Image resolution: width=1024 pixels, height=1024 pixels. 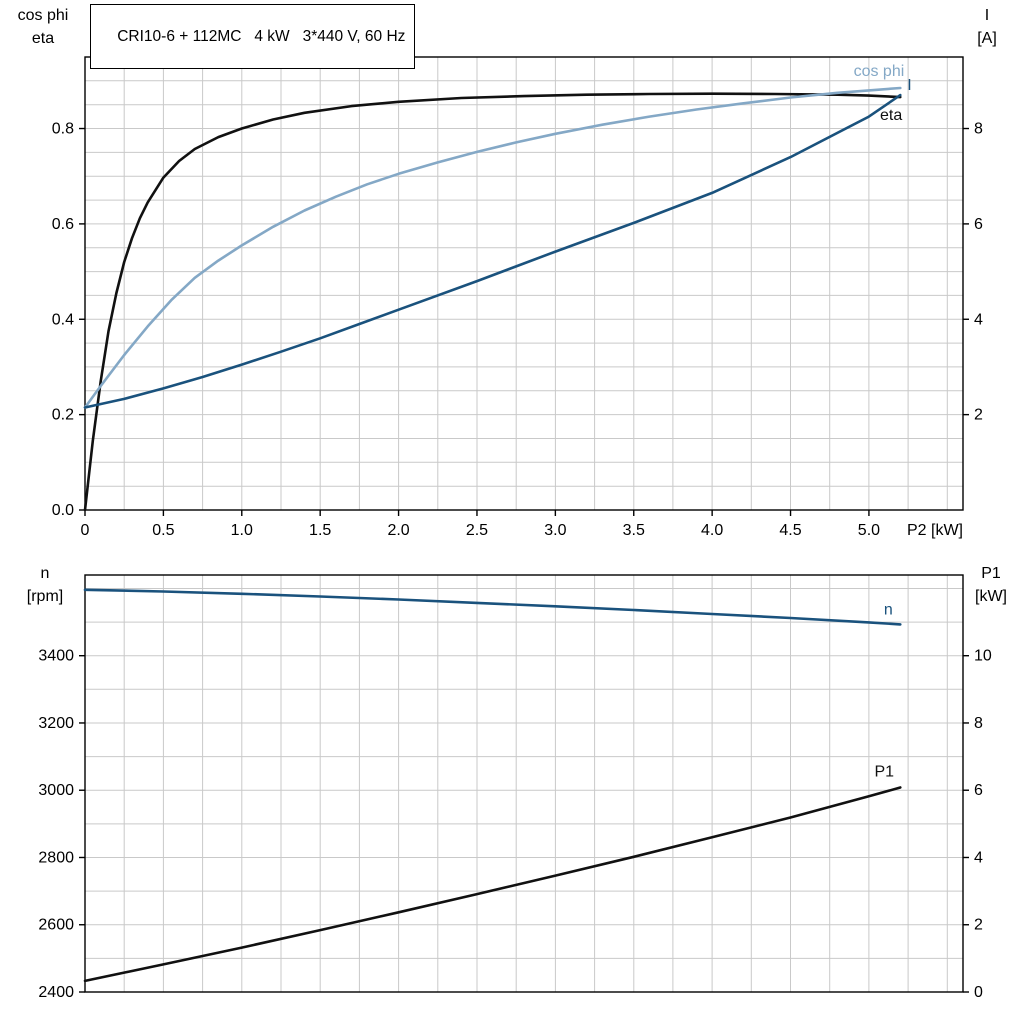 What do you see at coordinates (45, 596) in the screenshot?
I see `y-left-axis-title: [rpm]` at bounding box center [45, 596].